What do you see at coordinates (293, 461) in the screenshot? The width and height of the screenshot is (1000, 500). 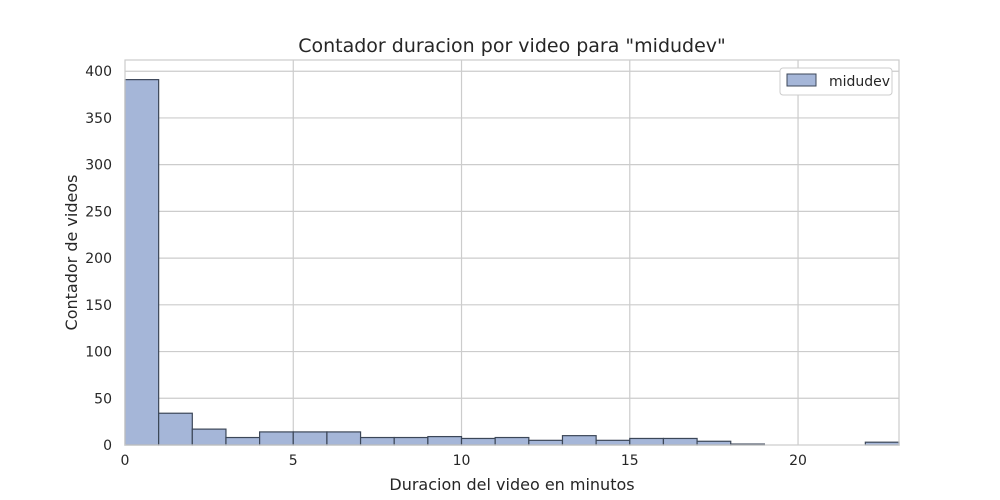 I see `x-tick-label: 5` at bounding box center [293, 461].